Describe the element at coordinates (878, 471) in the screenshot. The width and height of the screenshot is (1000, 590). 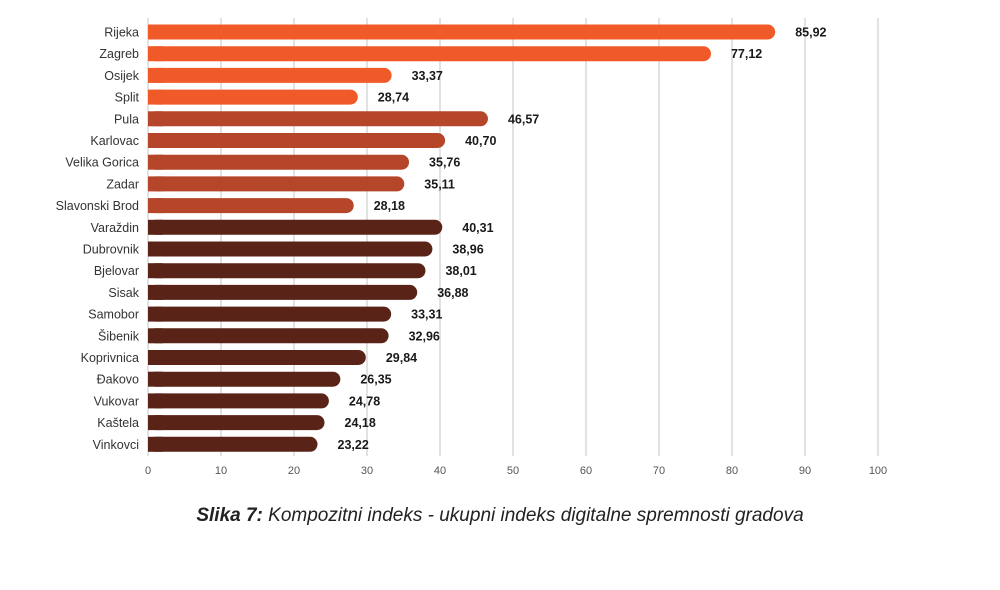
I see `x-tick-label: 100` at that location.